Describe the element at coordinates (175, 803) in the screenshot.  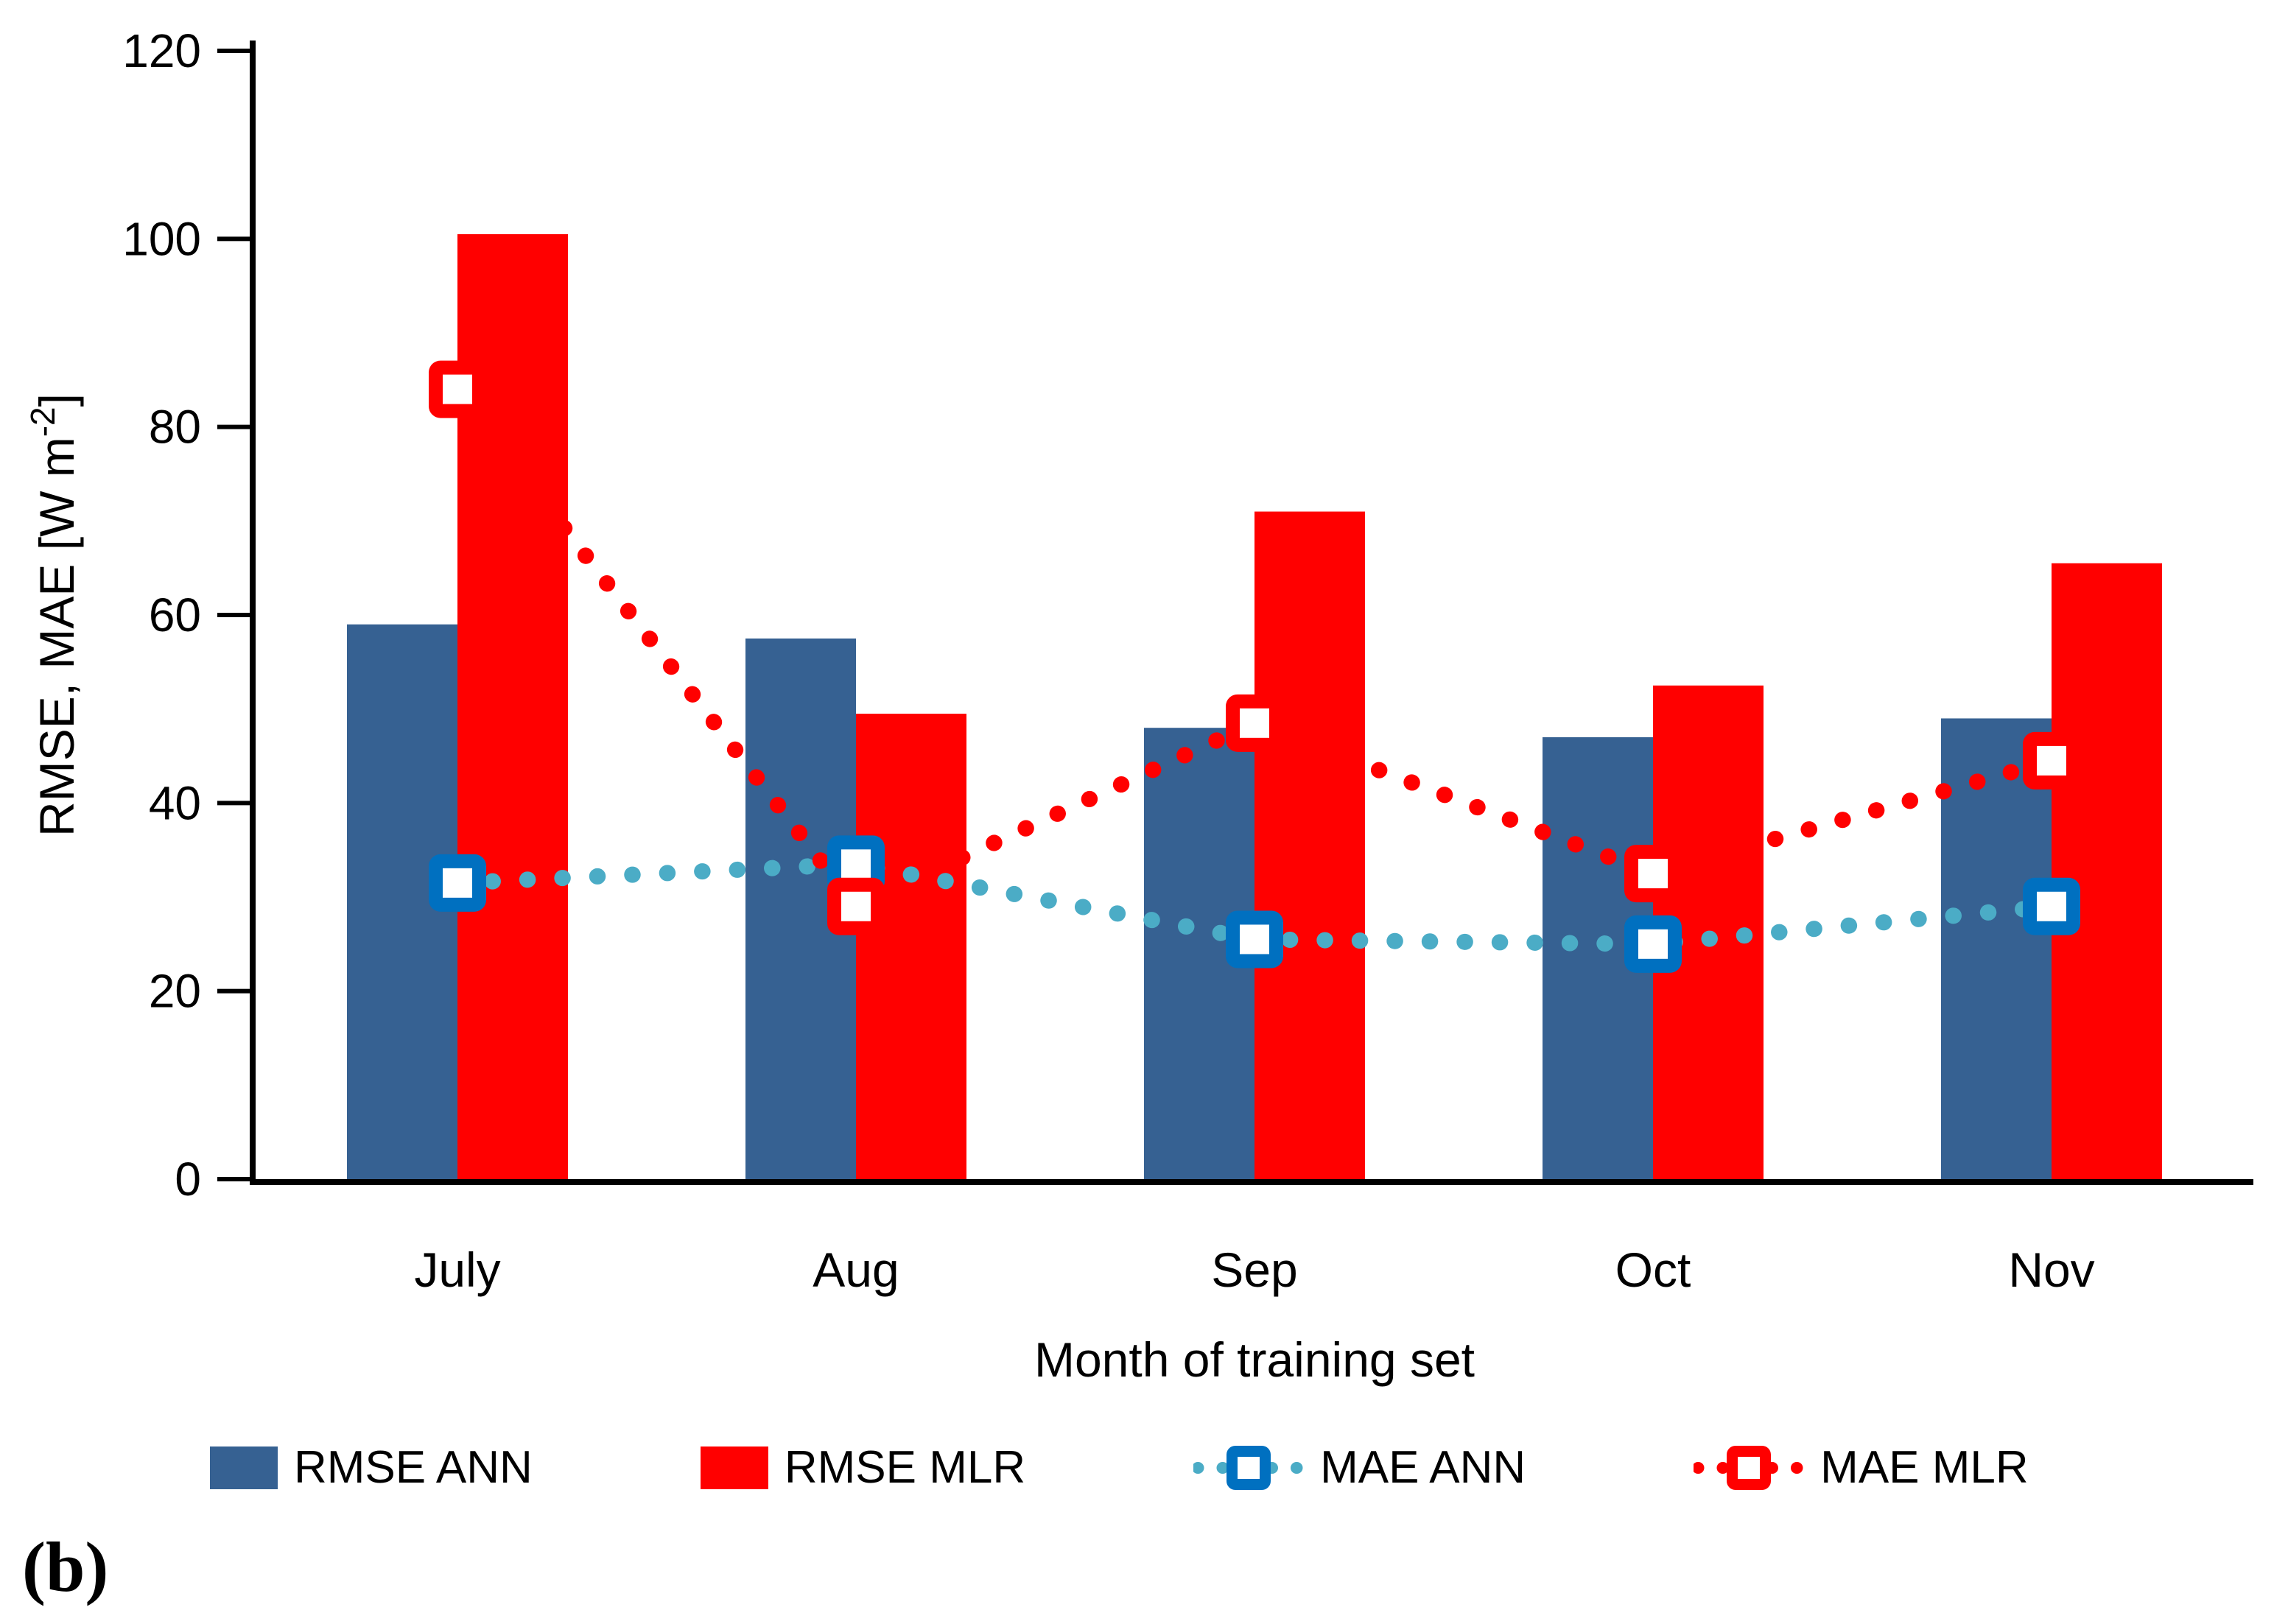
I see `y-tick-label-40: 40` at that location.